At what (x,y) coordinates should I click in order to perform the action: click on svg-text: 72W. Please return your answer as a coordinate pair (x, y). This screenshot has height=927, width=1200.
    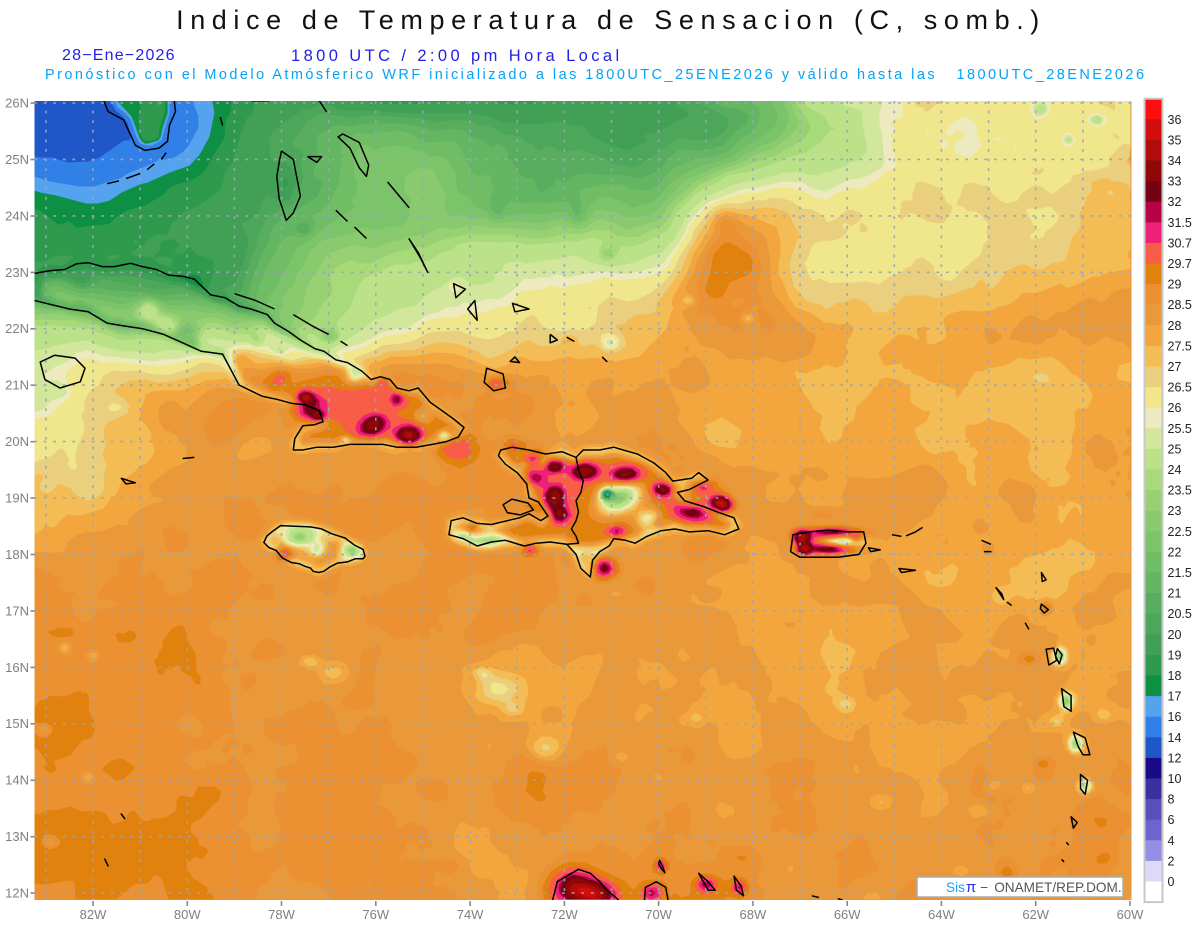
    Looking at the image, I should click on (564, 914).